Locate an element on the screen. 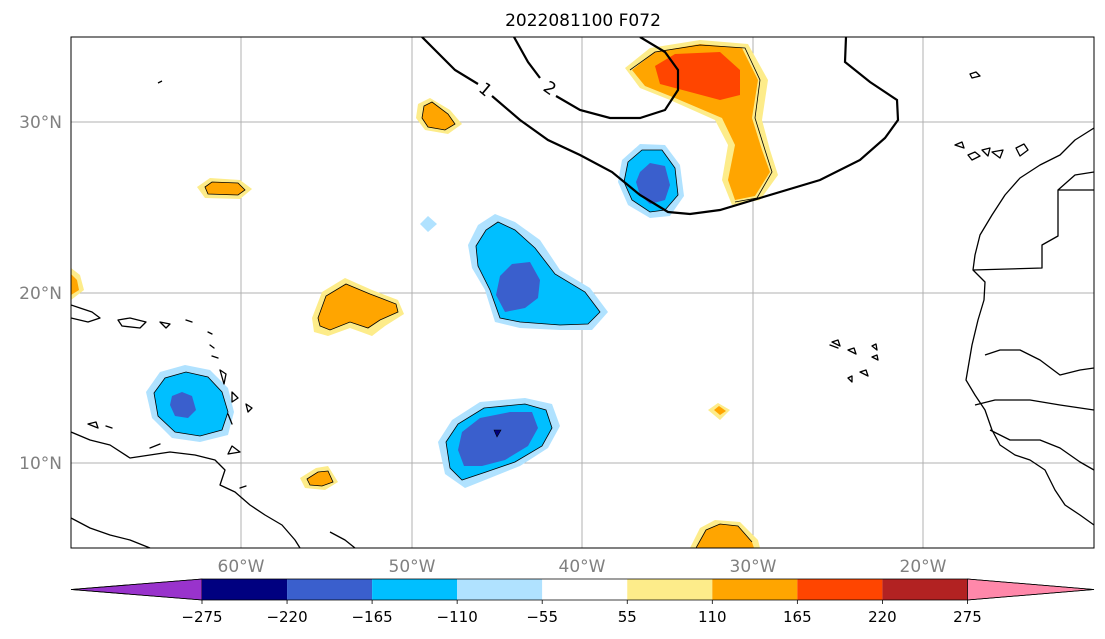  latitude-labels: 30°N 20°N 10°N is located at coordinates (40, 293).